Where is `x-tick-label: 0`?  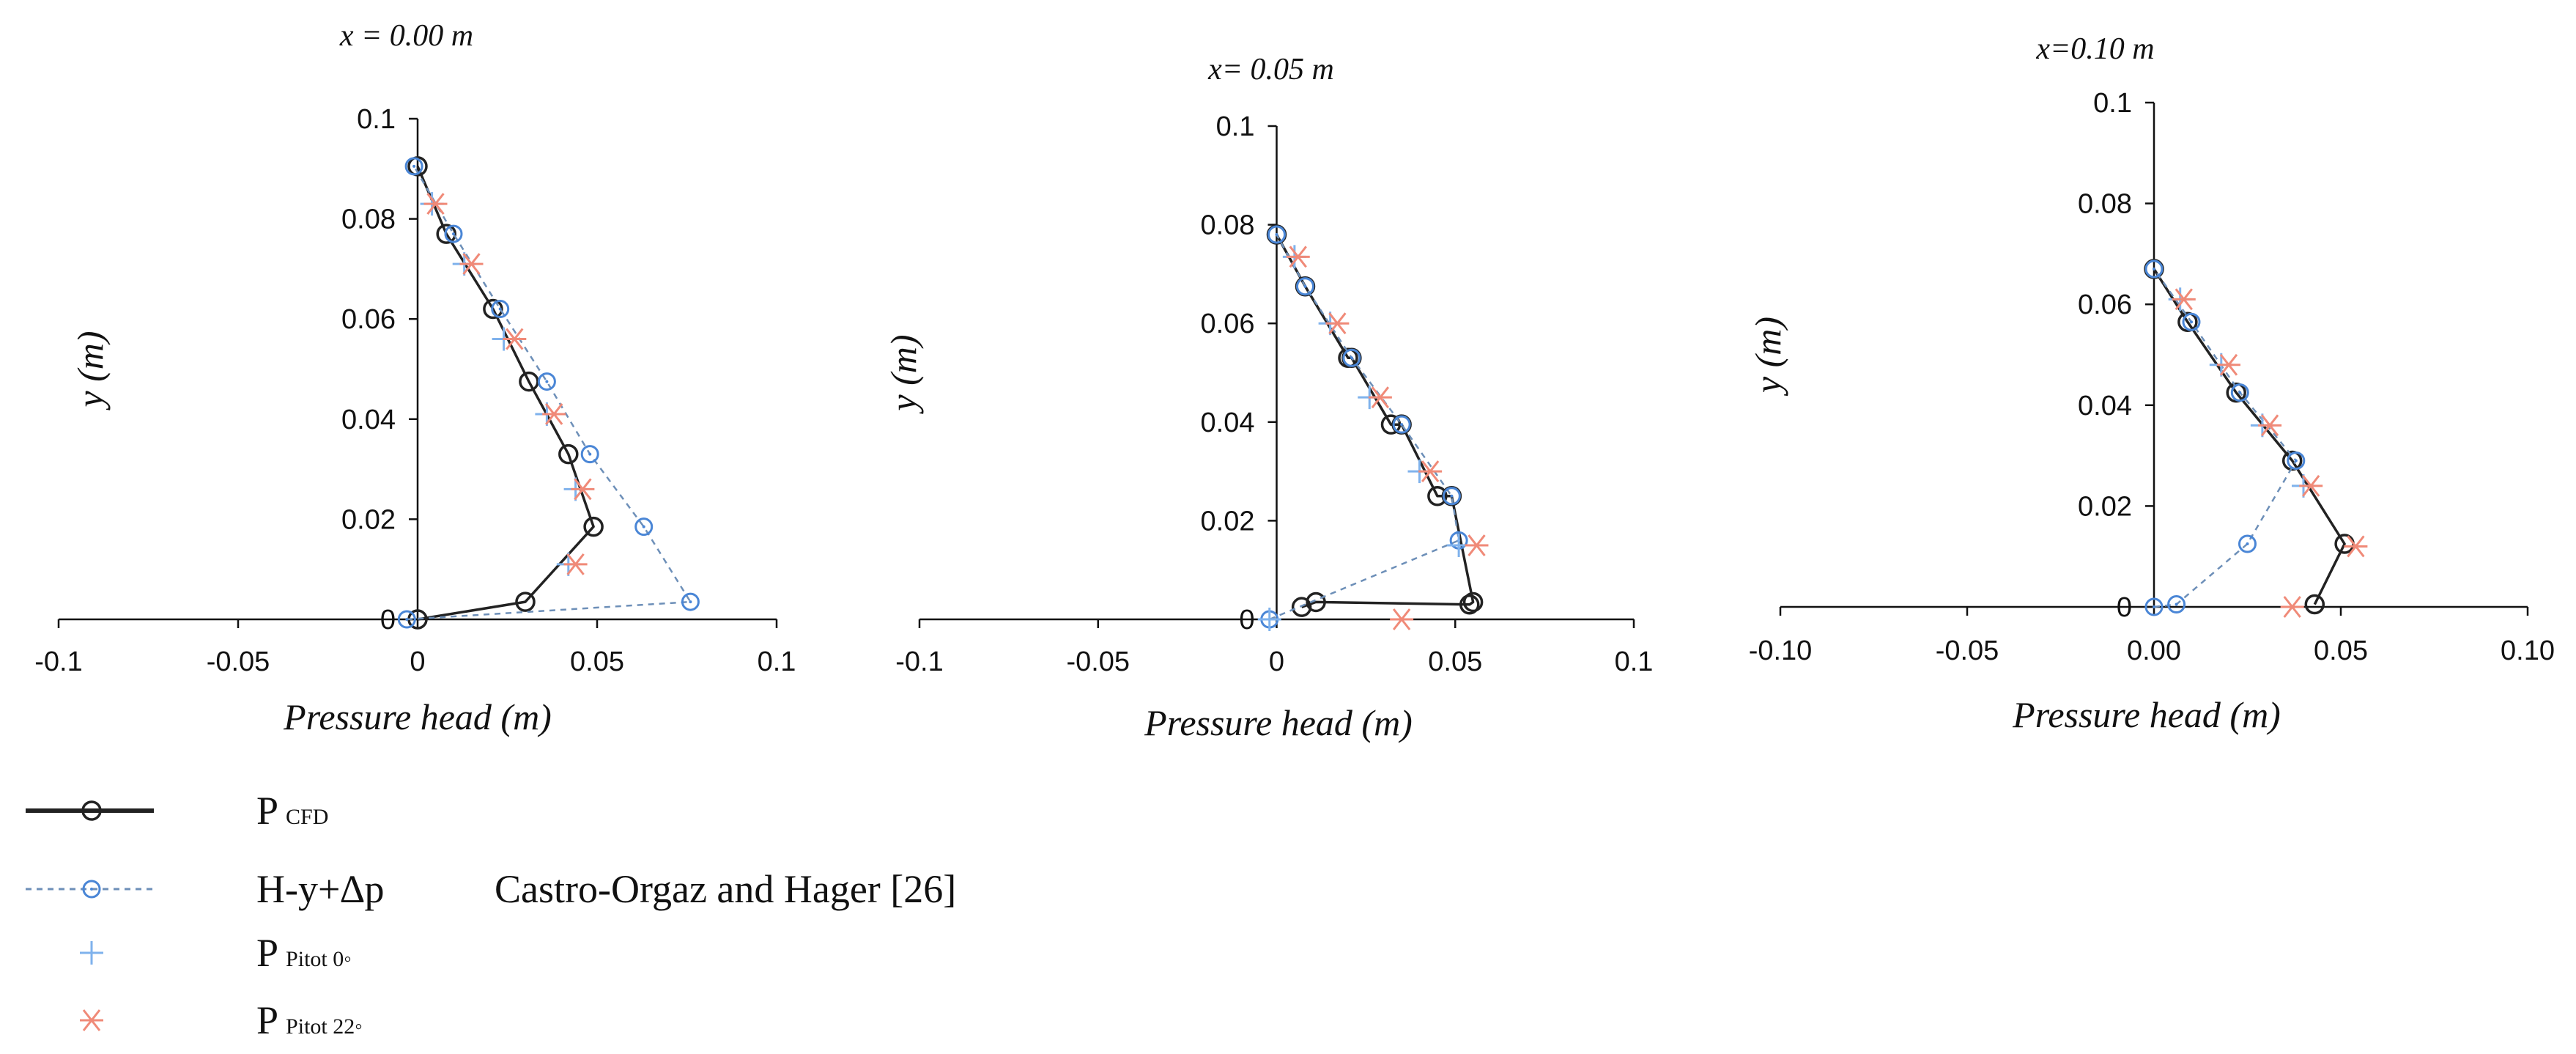
x-tick-label: 0 is located at coordinates (1276, 661).